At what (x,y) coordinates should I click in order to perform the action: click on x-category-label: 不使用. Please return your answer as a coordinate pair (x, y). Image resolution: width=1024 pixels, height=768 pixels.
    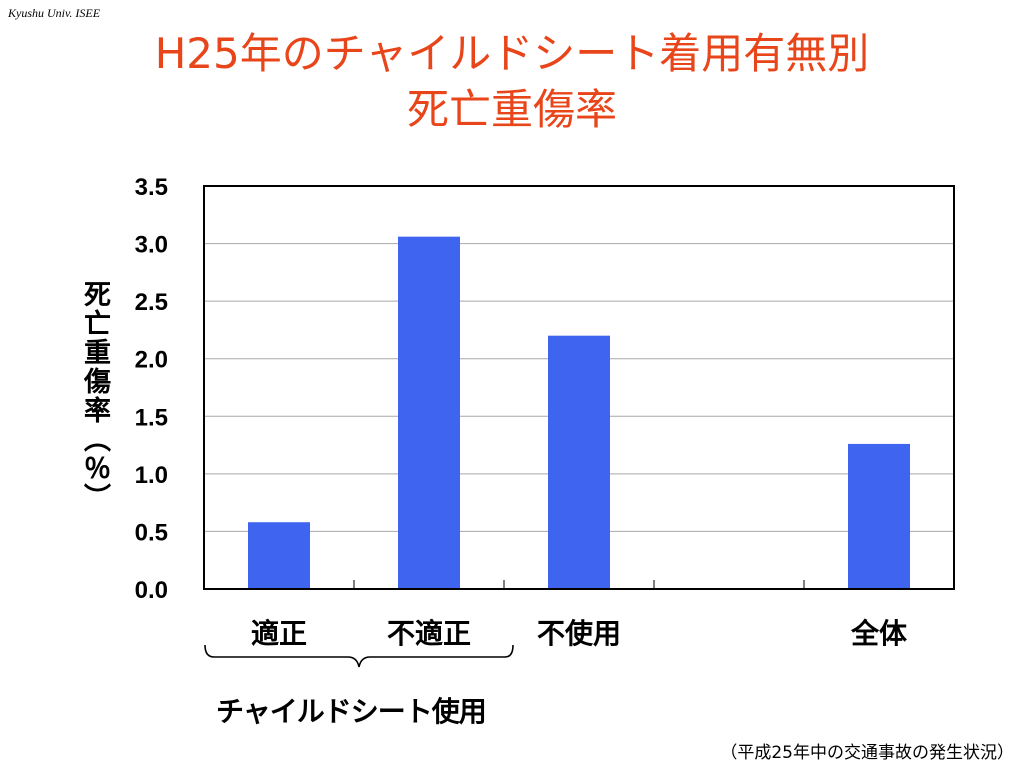
    Looking at the image, I should click on (579, 633).